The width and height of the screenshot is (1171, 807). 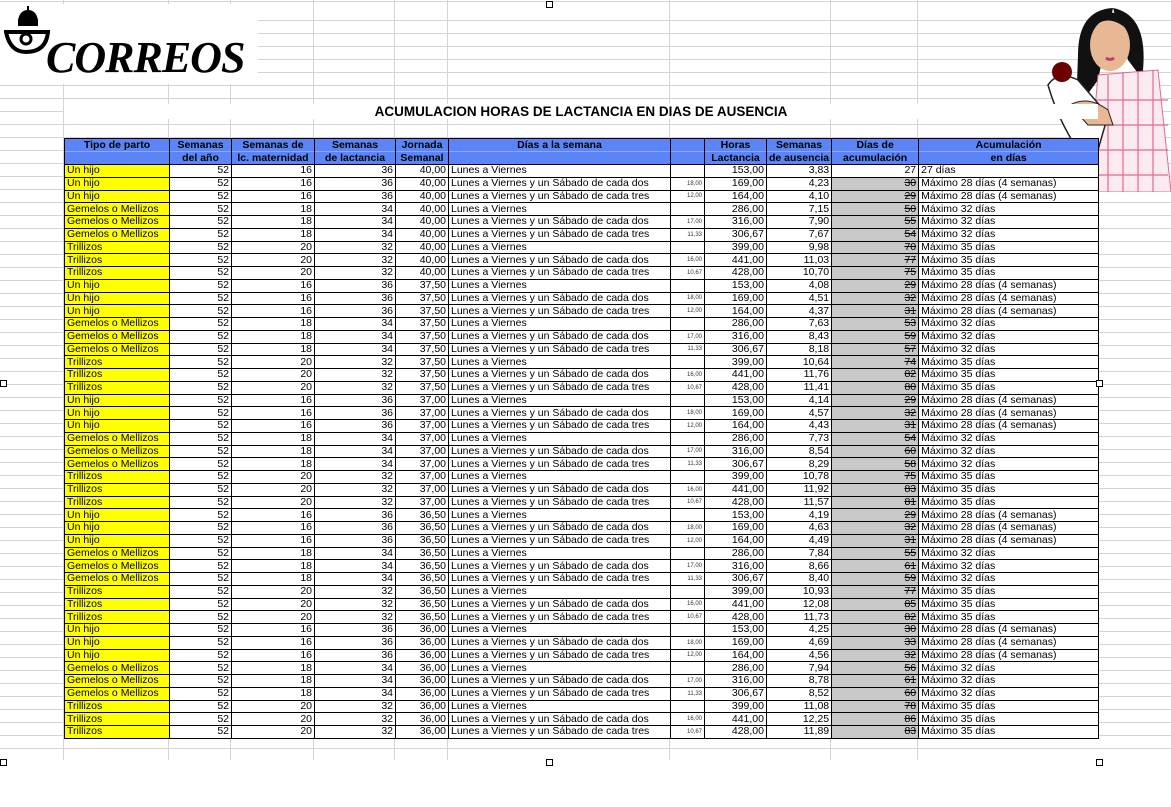 What do you see at coordinates (875, 681) in the screenshot?
I see `cell-dias-acumulacion: 61` at bounding box center [875, 681].